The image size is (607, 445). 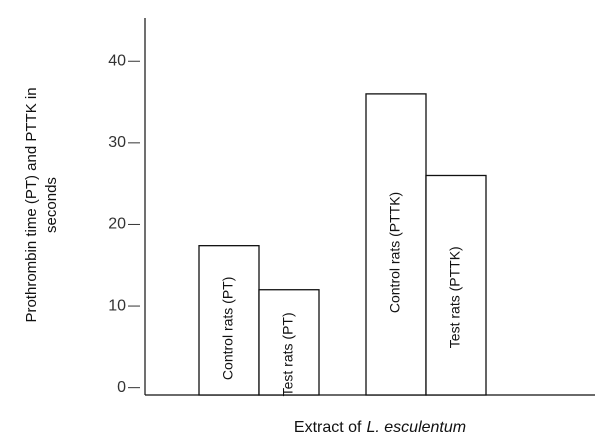 I want to click on category-label: Control rats (PT), so click(x=228, y=328).